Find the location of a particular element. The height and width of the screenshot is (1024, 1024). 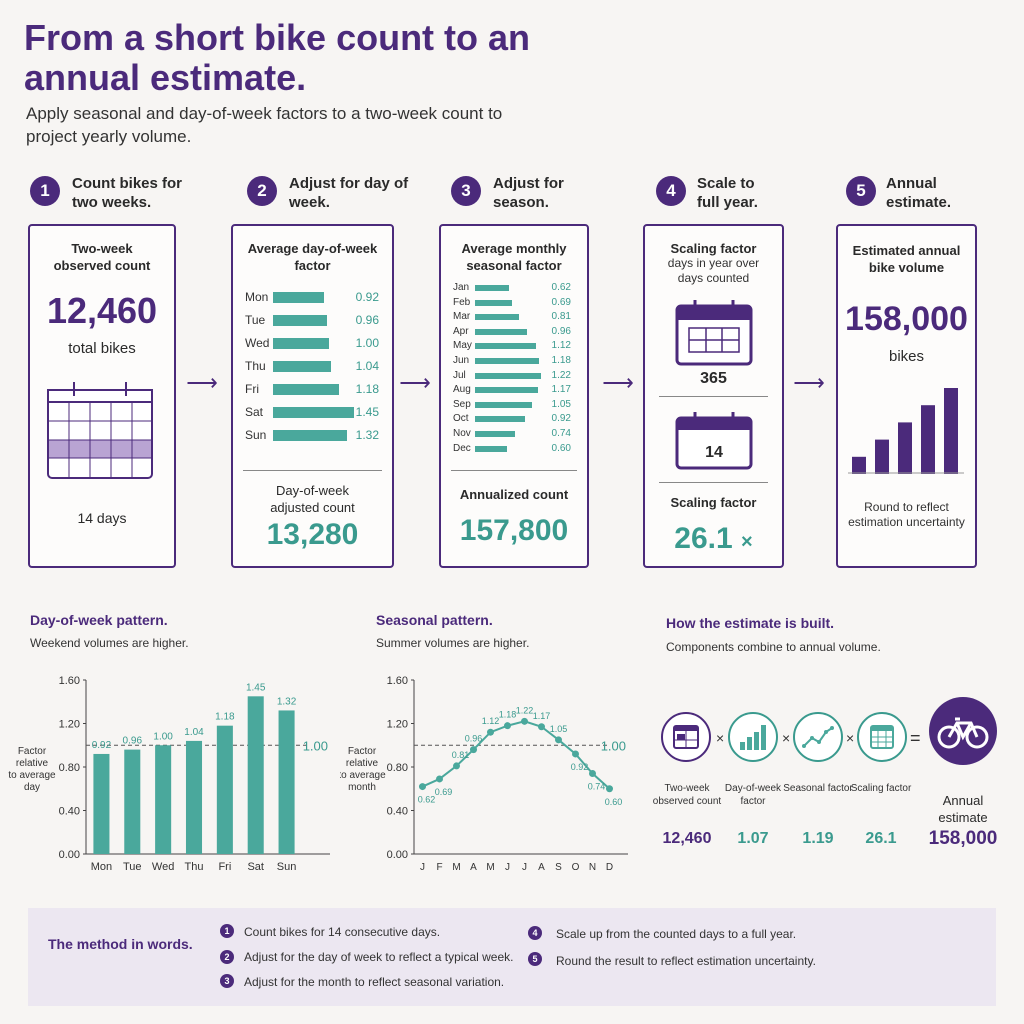

dow-adjusted-value: 13,280 is located at coordinates (312, 534).